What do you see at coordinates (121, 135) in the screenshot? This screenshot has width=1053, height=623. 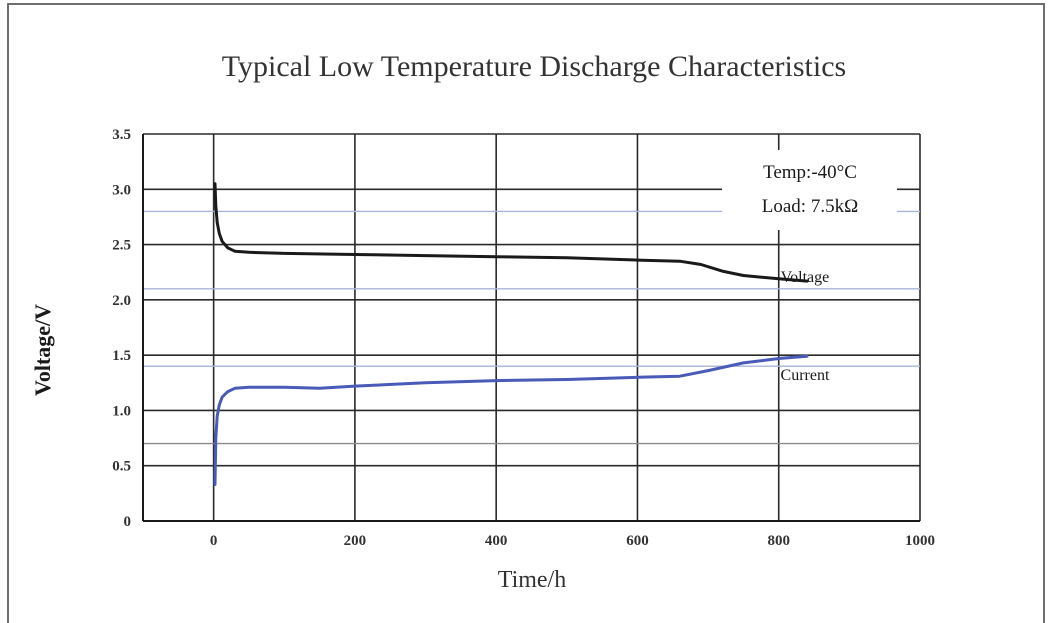 I see `y-tick-label: 3.5` at bounding box center [121, 135].